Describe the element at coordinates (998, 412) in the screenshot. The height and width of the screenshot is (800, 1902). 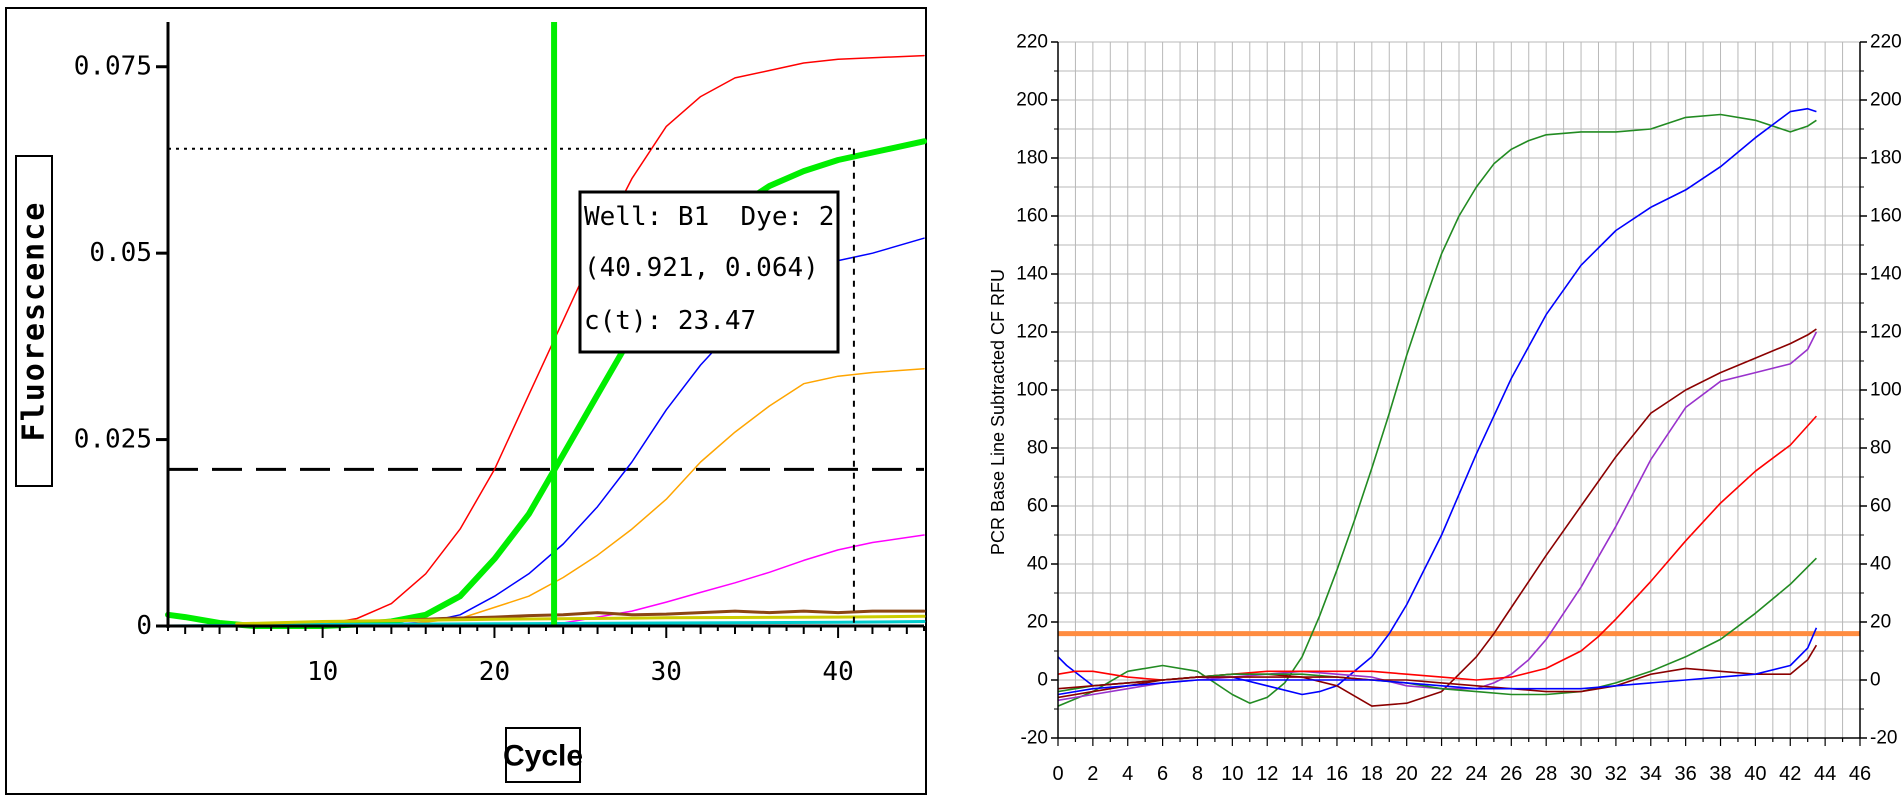
I see `right-ylabel: PCR Base Line Subtracted CF RFU` at that location.